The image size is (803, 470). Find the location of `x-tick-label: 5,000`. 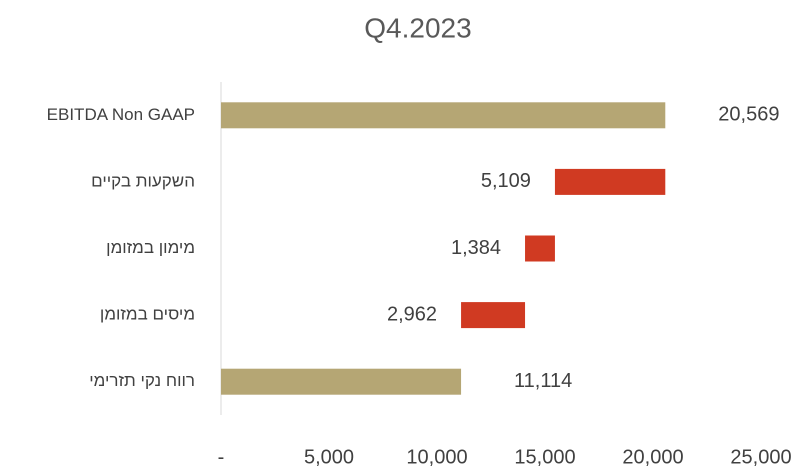

x-tick-label: 5,000 is located at coordinates (329, 457).